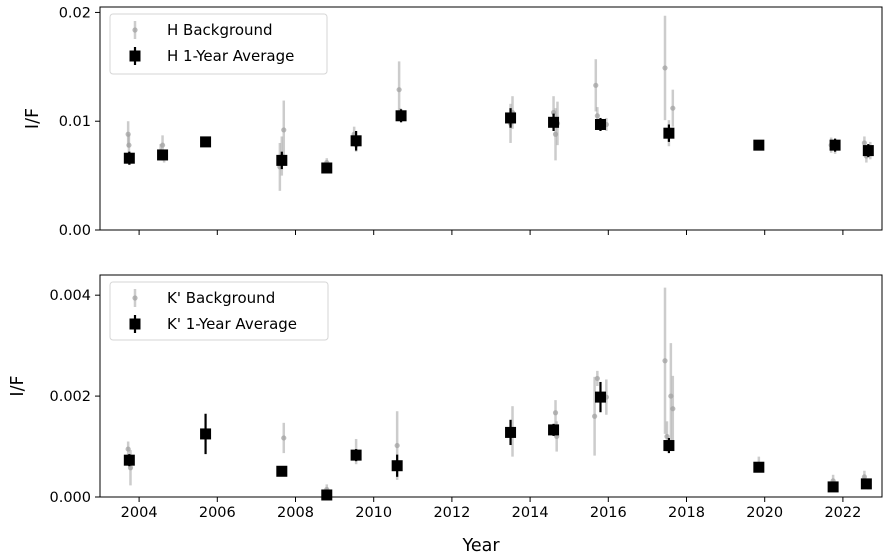 The height and width of the screenshot is (554, 883). I want to click on x-tick-label: 2018, so click(686, 513).